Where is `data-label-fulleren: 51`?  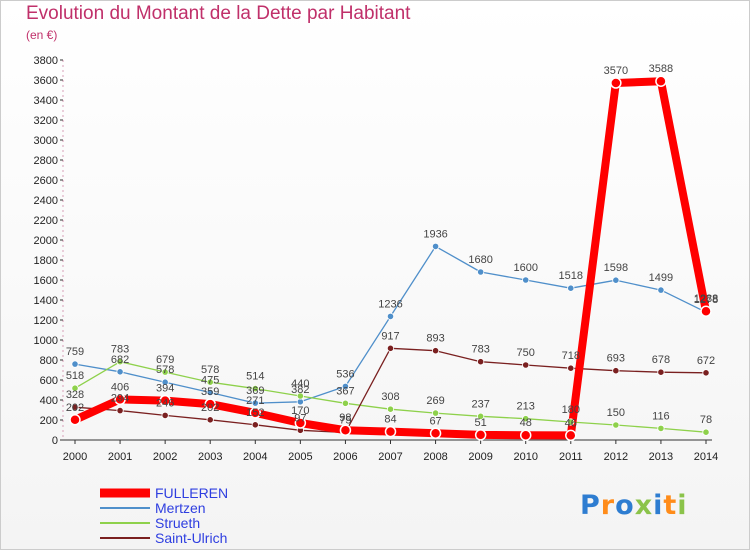 data-label-fulleren: 51 is located at coordinates (481, 423).